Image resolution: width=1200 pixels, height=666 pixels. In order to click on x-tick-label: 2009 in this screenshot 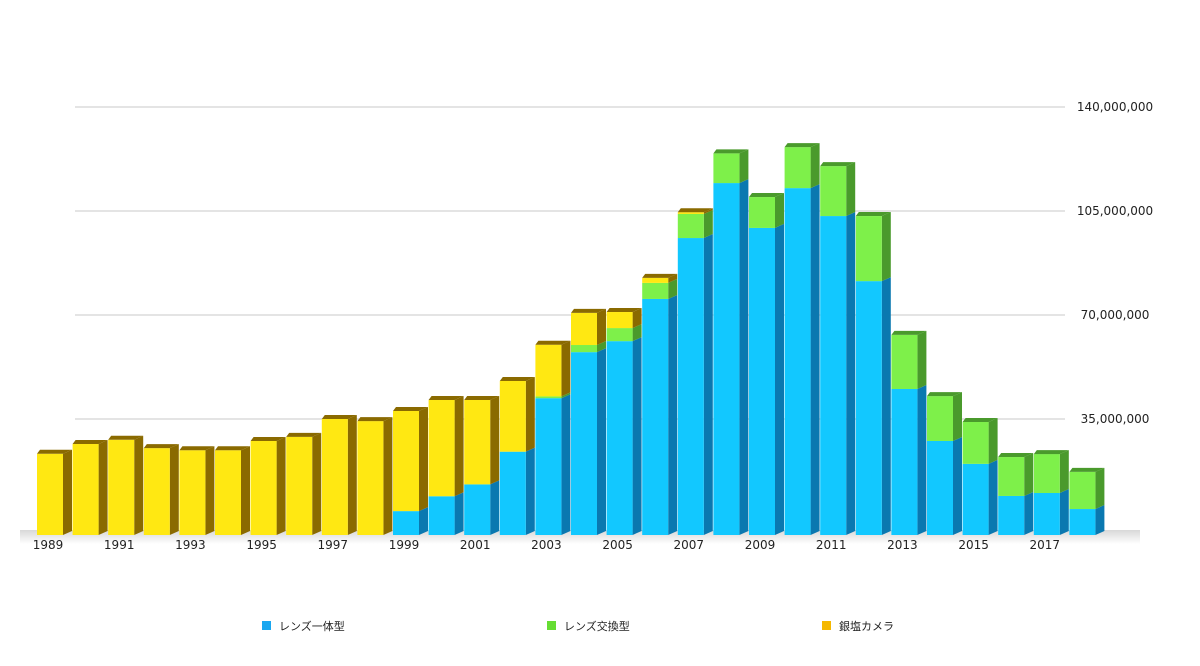, I will do `click(760, 545)`.